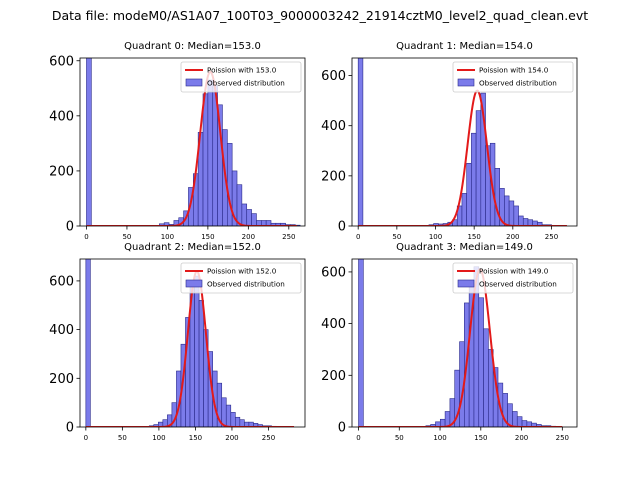 This screenshot has height=484, width=640. I want to click on quadrant-1-plot, so click(462, 142).